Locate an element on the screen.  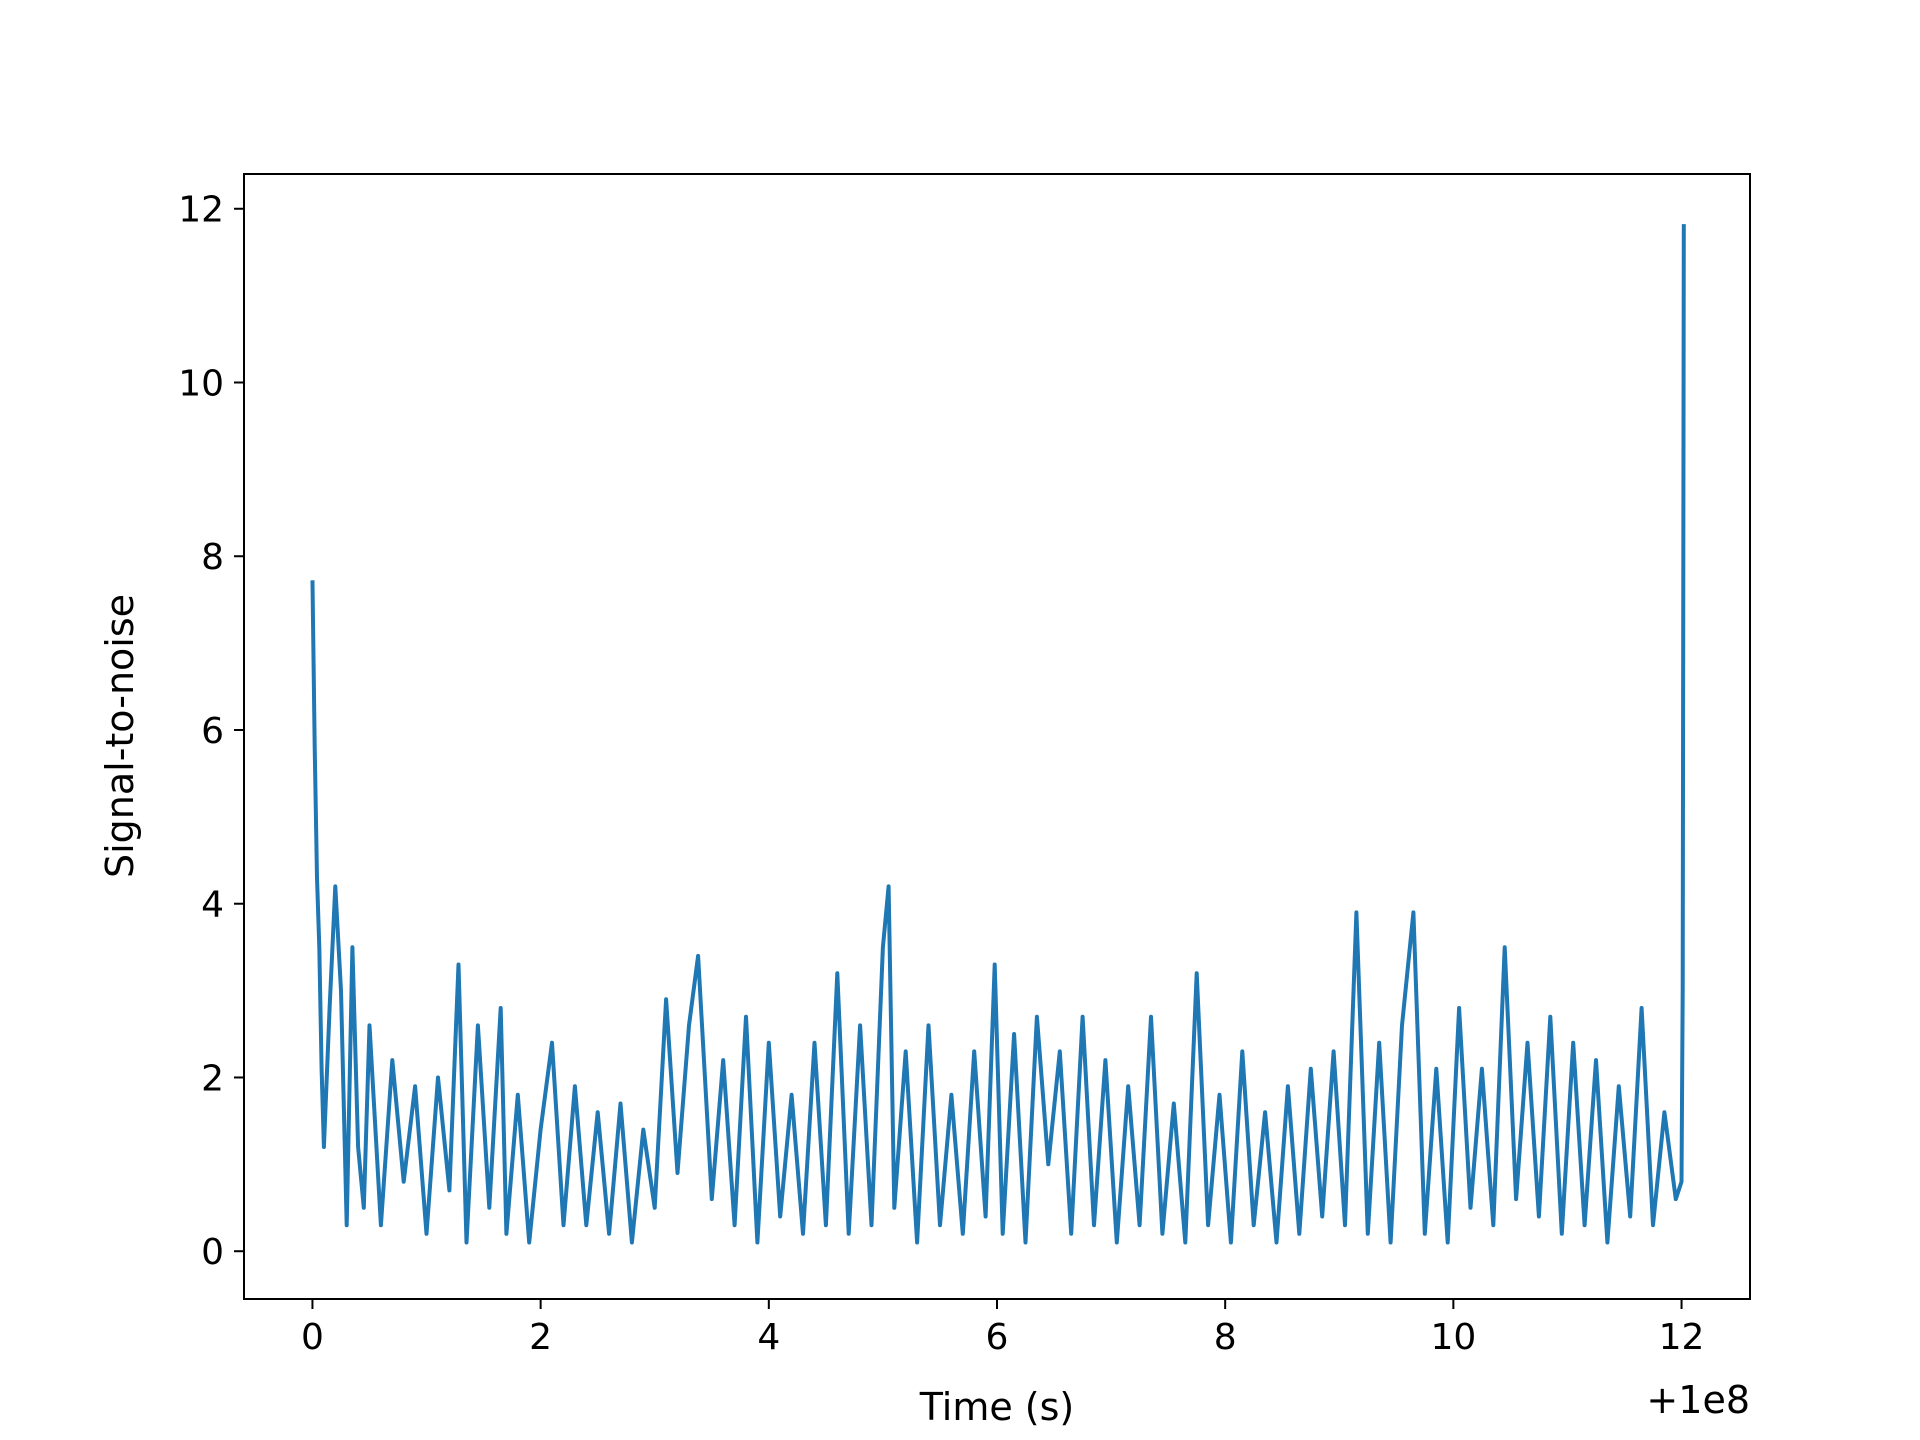
y-tick-label: 10 is located at coordinates (201, 383).